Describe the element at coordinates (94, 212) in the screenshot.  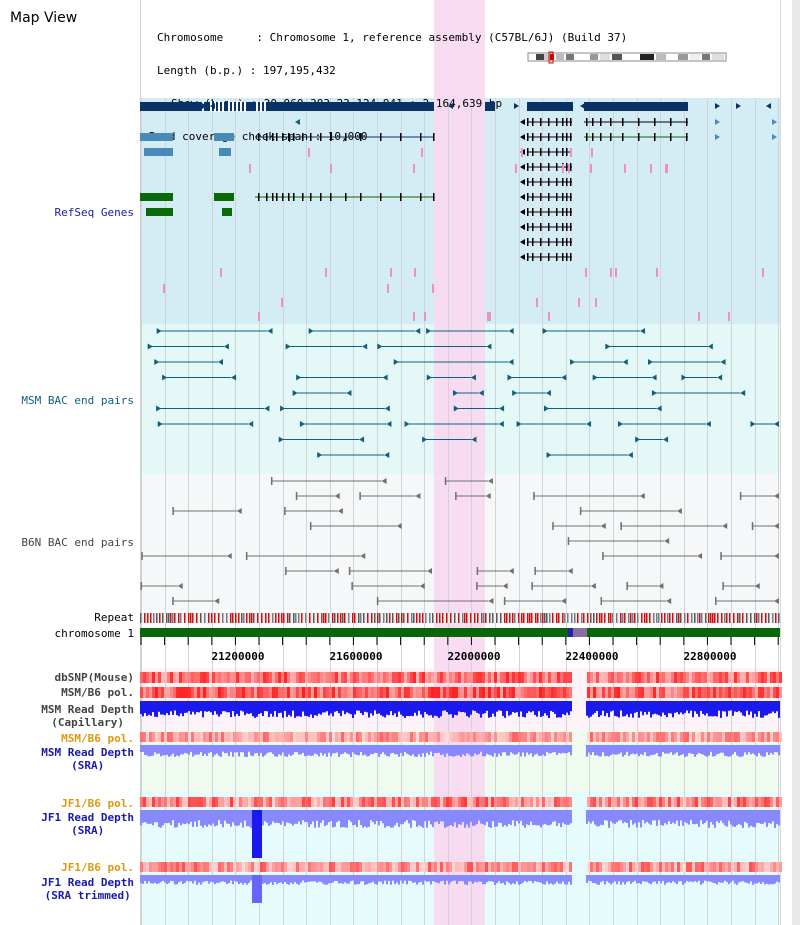
I see `refseq-genes-label: RefSeq Genes` at that location.